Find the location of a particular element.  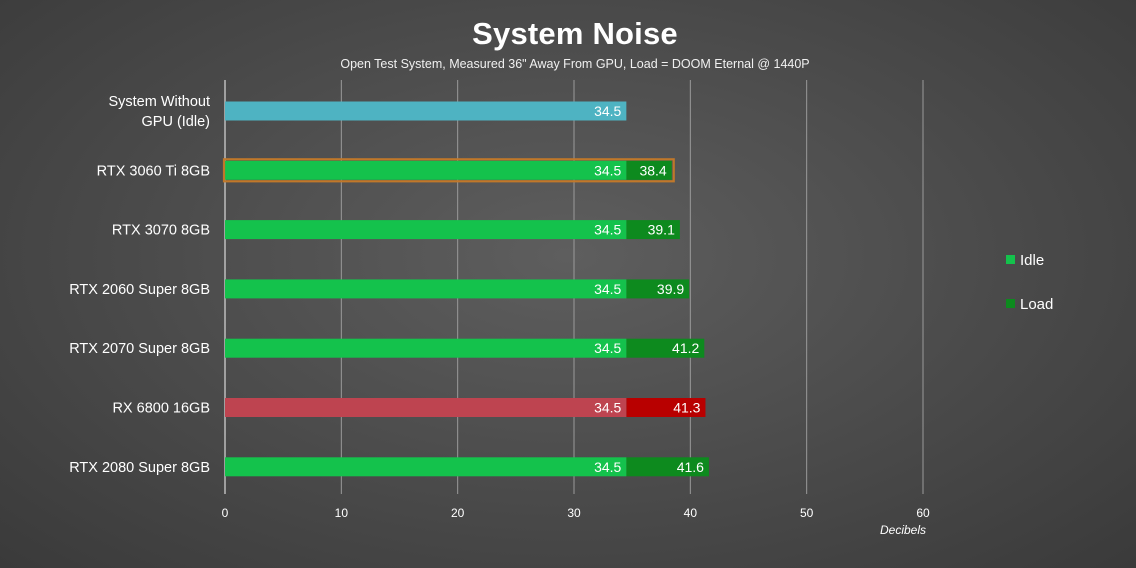

chart-title: System Noise is located at coordinates (575, 33).